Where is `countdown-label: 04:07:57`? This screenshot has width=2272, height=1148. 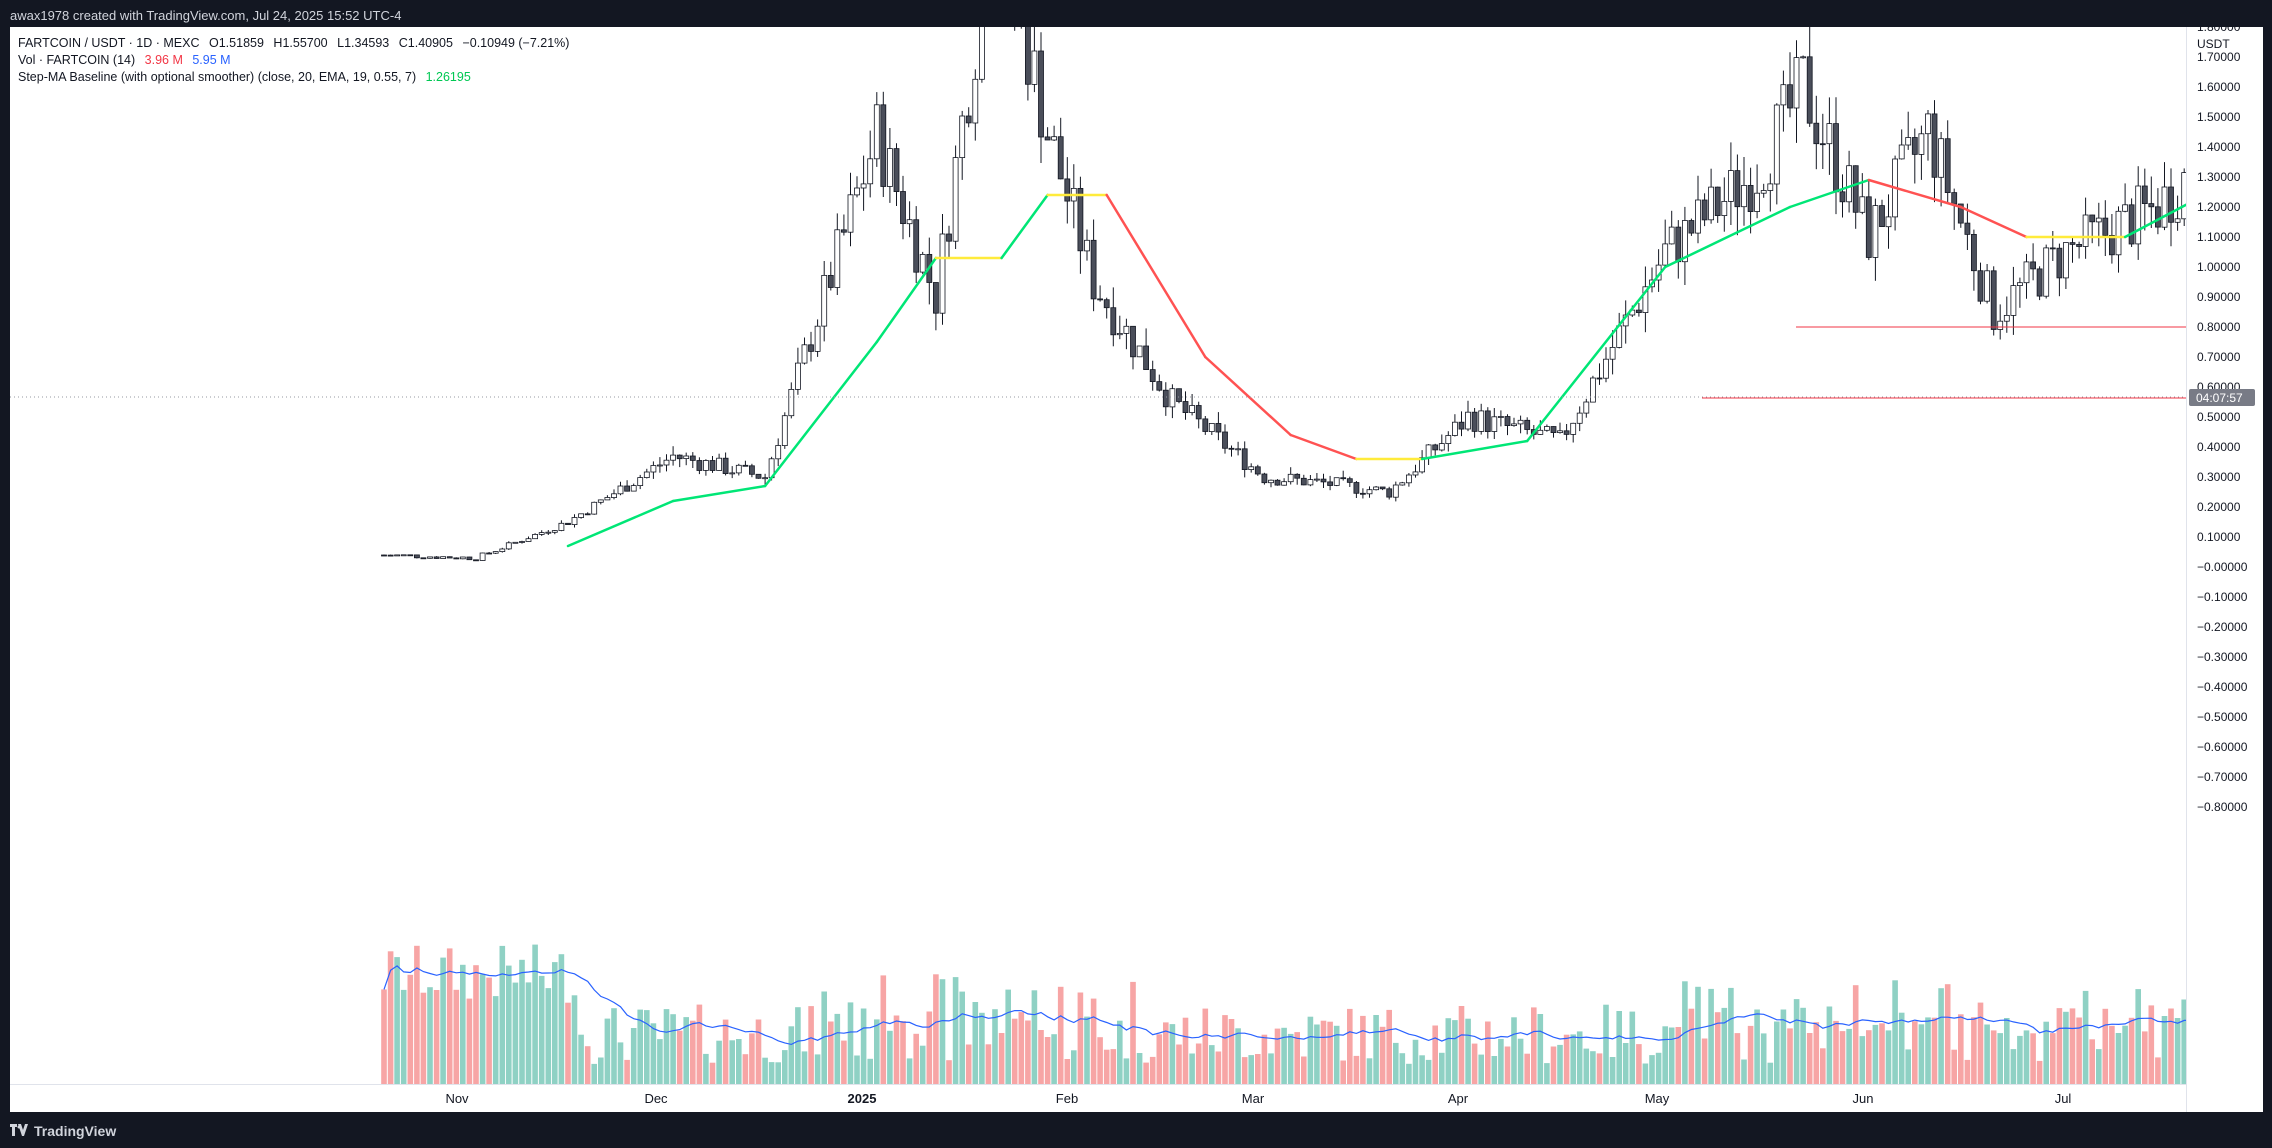
countdown-label: 04:07:57 is located at coordinates (2219, 398).